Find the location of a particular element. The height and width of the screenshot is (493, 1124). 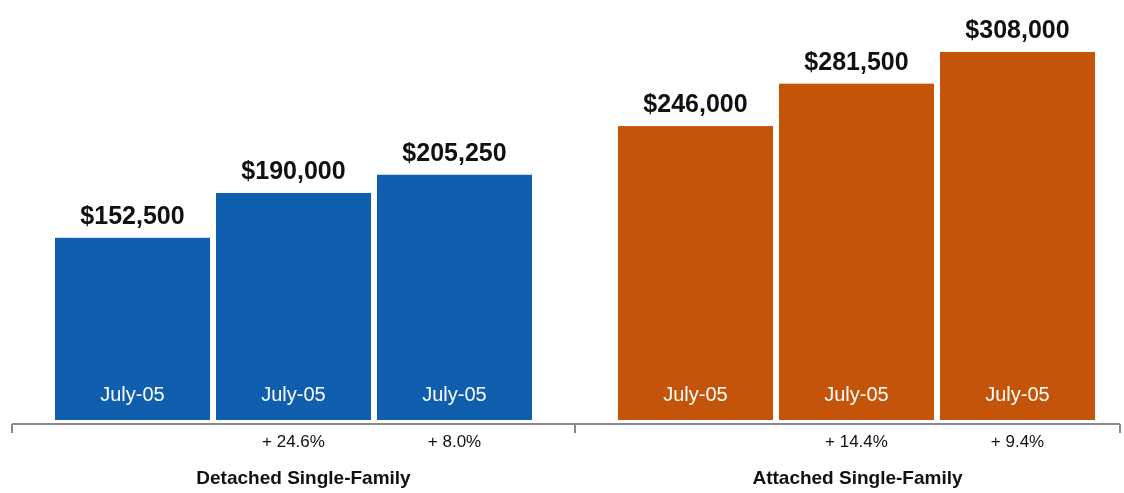

data-label: $308,000 is located at coordinates (1017, 29).